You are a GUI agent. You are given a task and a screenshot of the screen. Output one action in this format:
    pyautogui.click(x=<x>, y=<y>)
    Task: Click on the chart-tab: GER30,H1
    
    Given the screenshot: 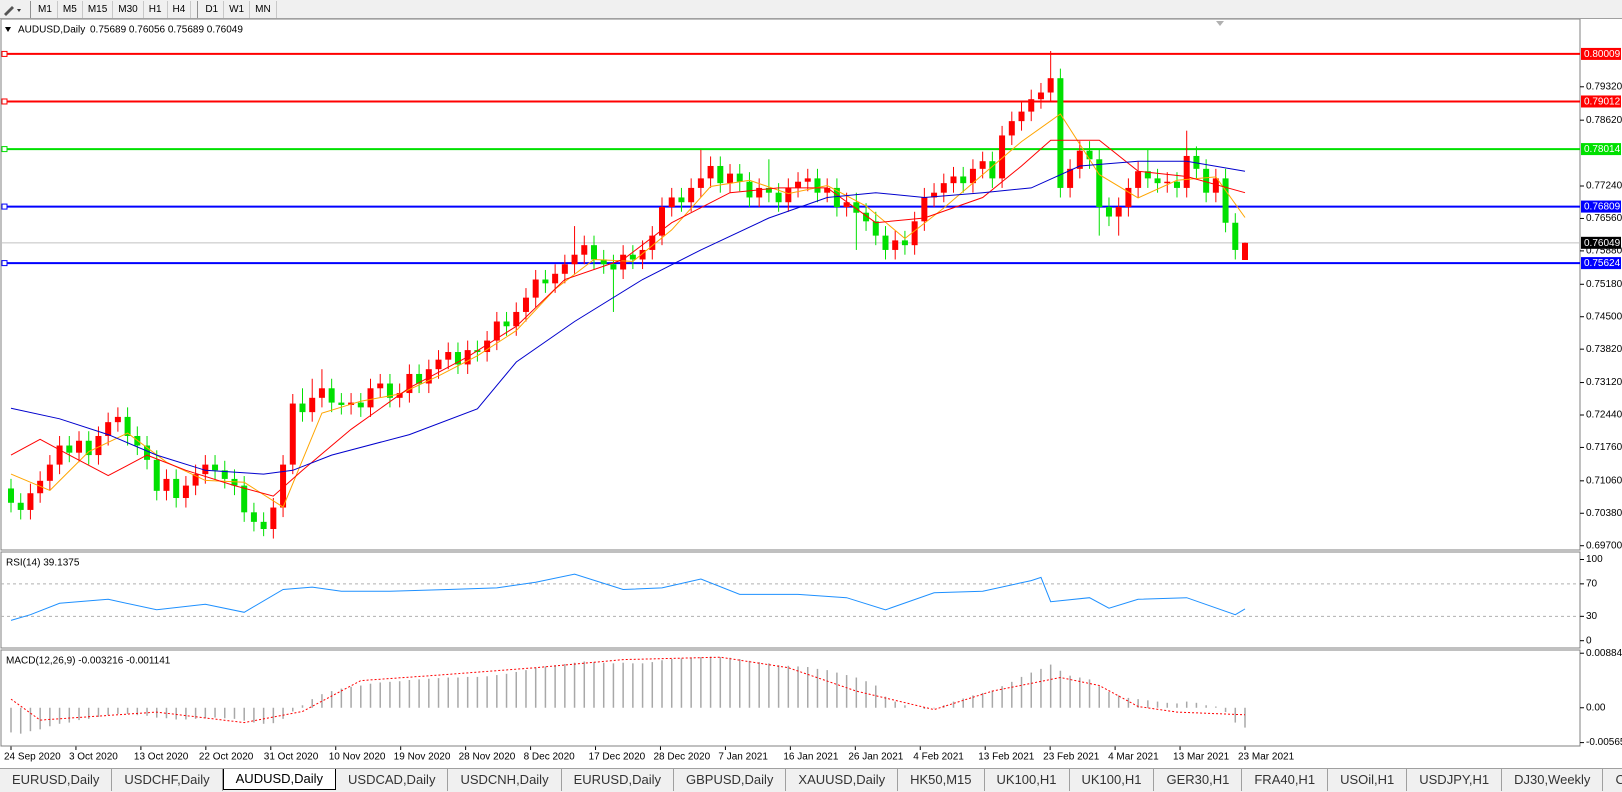 What is the action you would take?
    pyautogui.click(x=1198, y=780)
    